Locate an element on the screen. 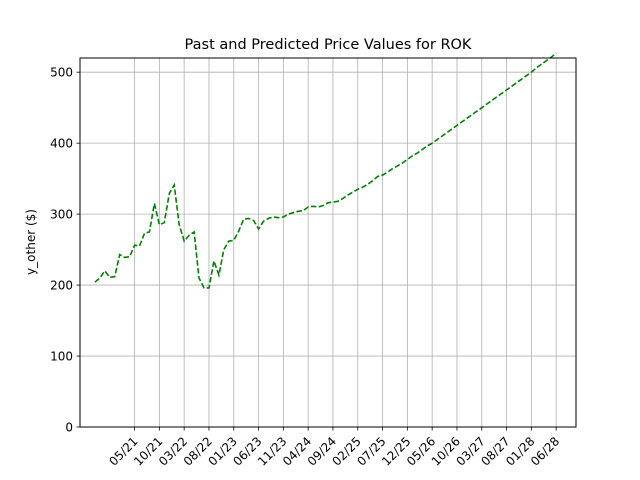 Image resolution: width=640 pixels, height=480 pixels. y-tick-label: 100 is located at coordinates (61, 356).